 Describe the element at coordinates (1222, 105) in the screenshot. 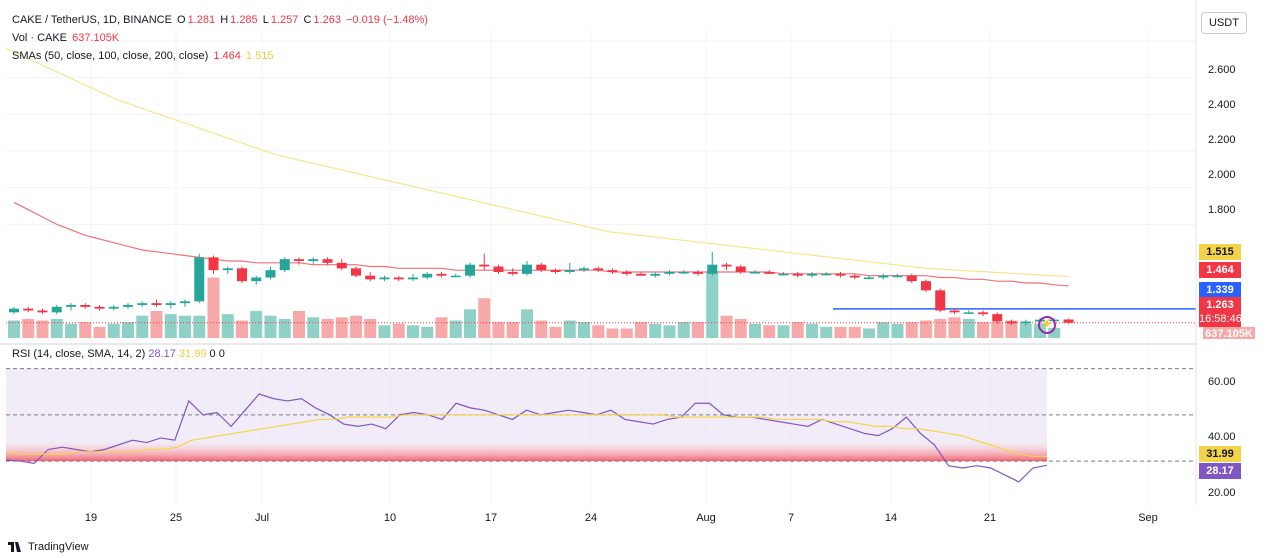

I see `price-tick: 2.400` at that location.